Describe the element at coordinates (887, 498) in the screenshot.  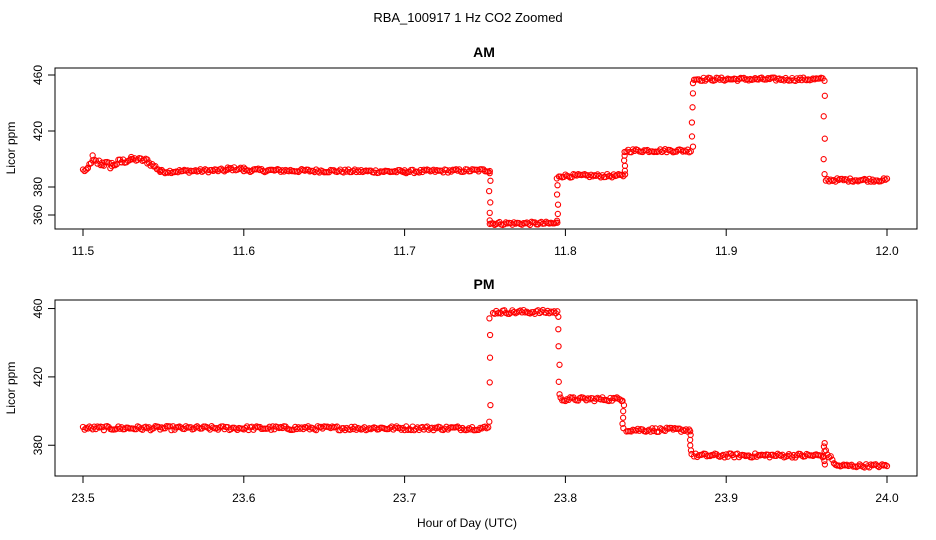
I see `pm-x-tick-label: 24.0` at that location.